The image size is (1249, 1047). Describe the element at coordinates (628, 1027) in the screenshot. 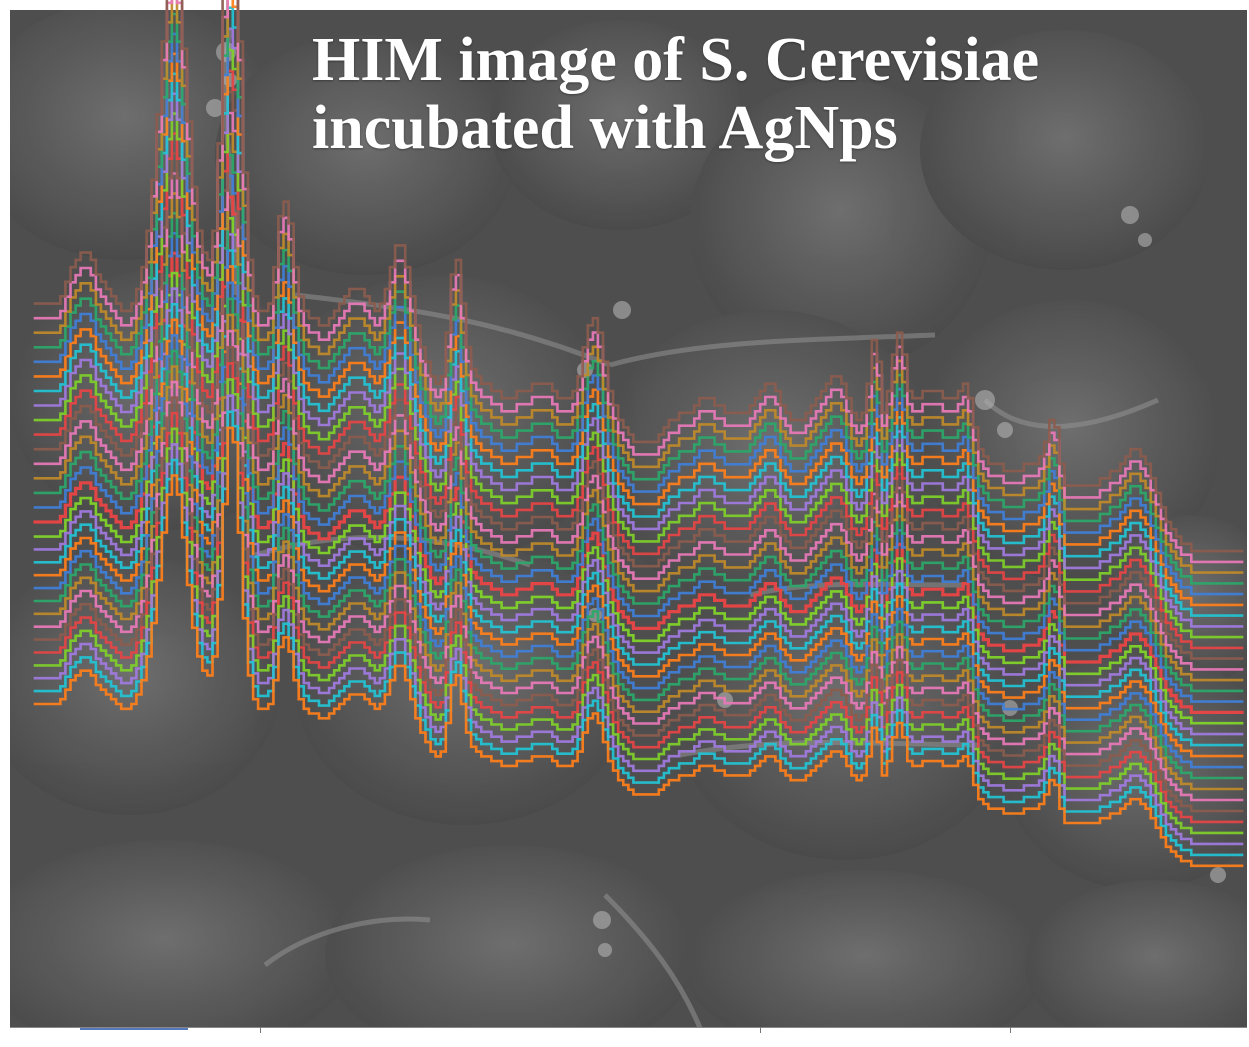

I see `bottom-axis-line` at that location.